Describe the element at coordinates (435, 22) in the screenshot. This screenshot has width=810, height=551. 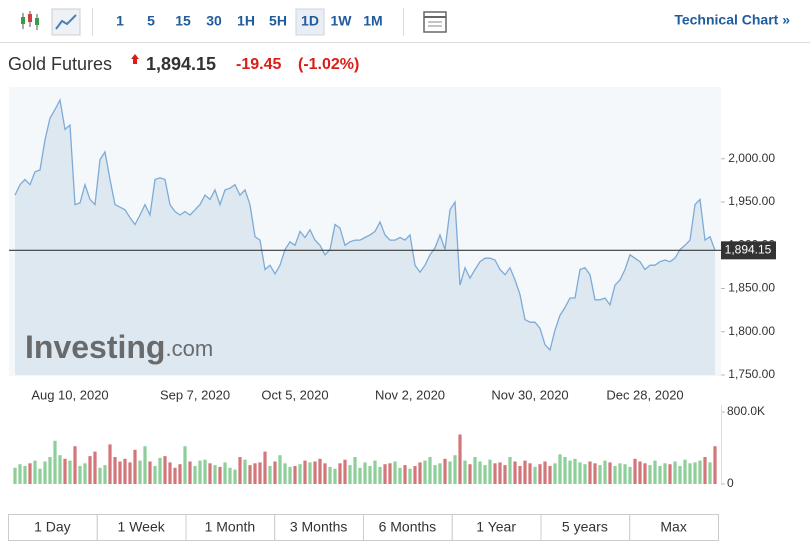
I see `settings-icon` at that location.